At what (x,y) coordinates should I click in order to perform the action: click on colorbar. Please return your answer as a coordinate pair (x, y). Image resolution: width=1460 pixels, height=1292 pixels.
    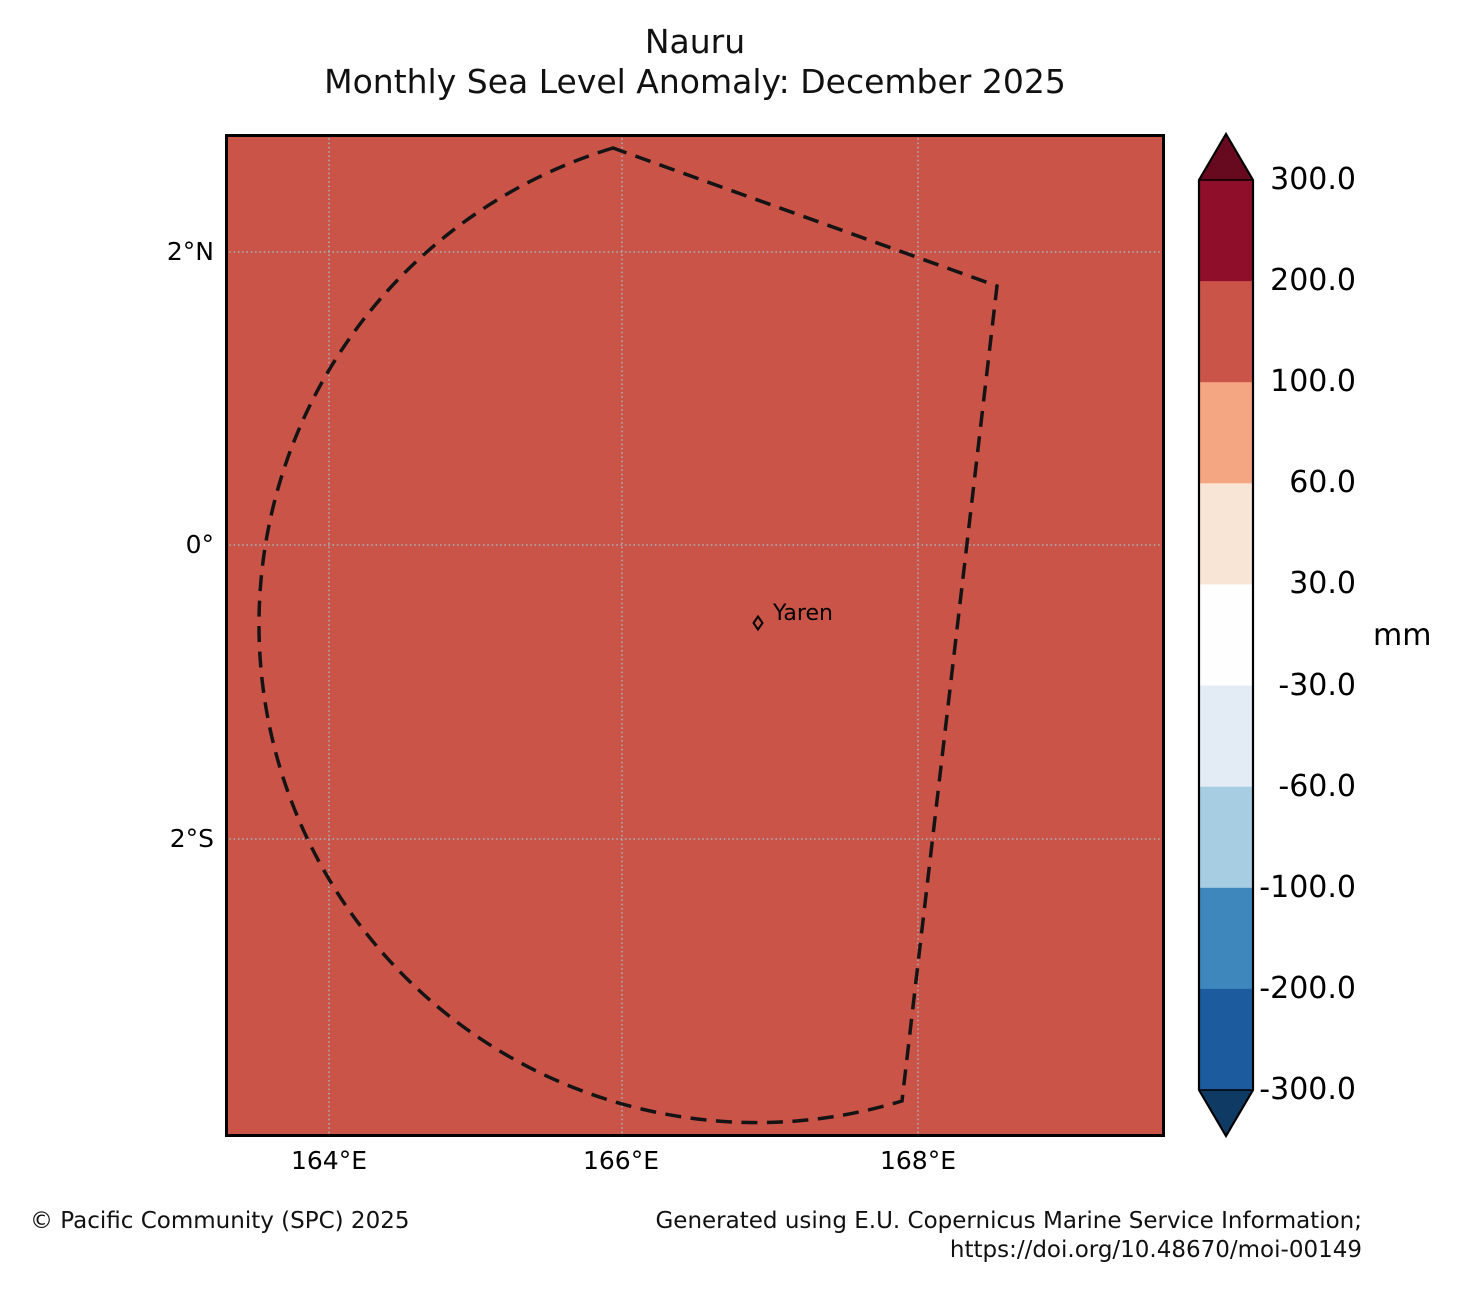
    Looking at the image, I should click on (1226, 635).